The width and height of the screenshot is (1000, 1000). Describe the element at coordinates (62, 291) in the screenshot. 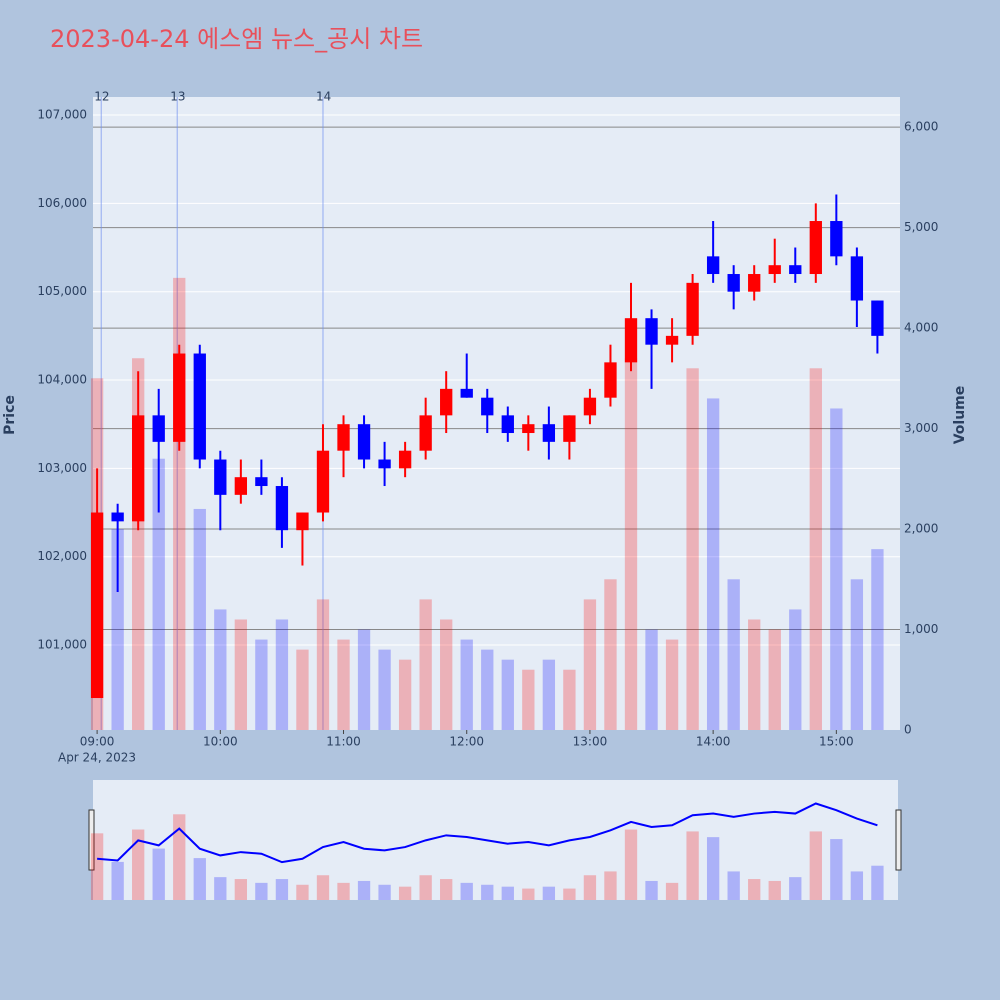

I see `y-tick-label: 105,000` at that location.